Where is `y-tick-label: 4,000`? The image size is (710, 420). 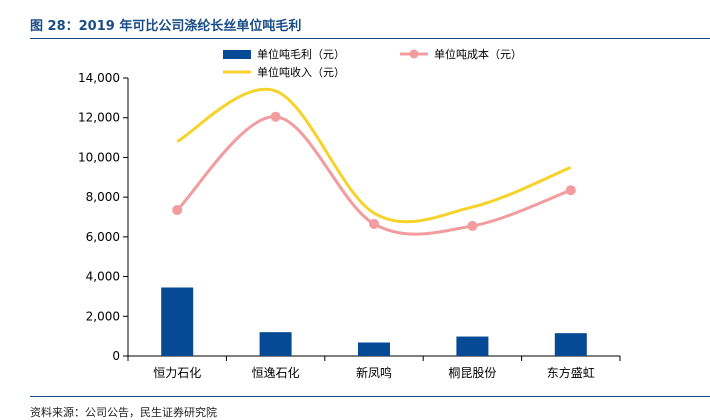 y-tick-label: 4,000 is located at coordinates (103, 277).